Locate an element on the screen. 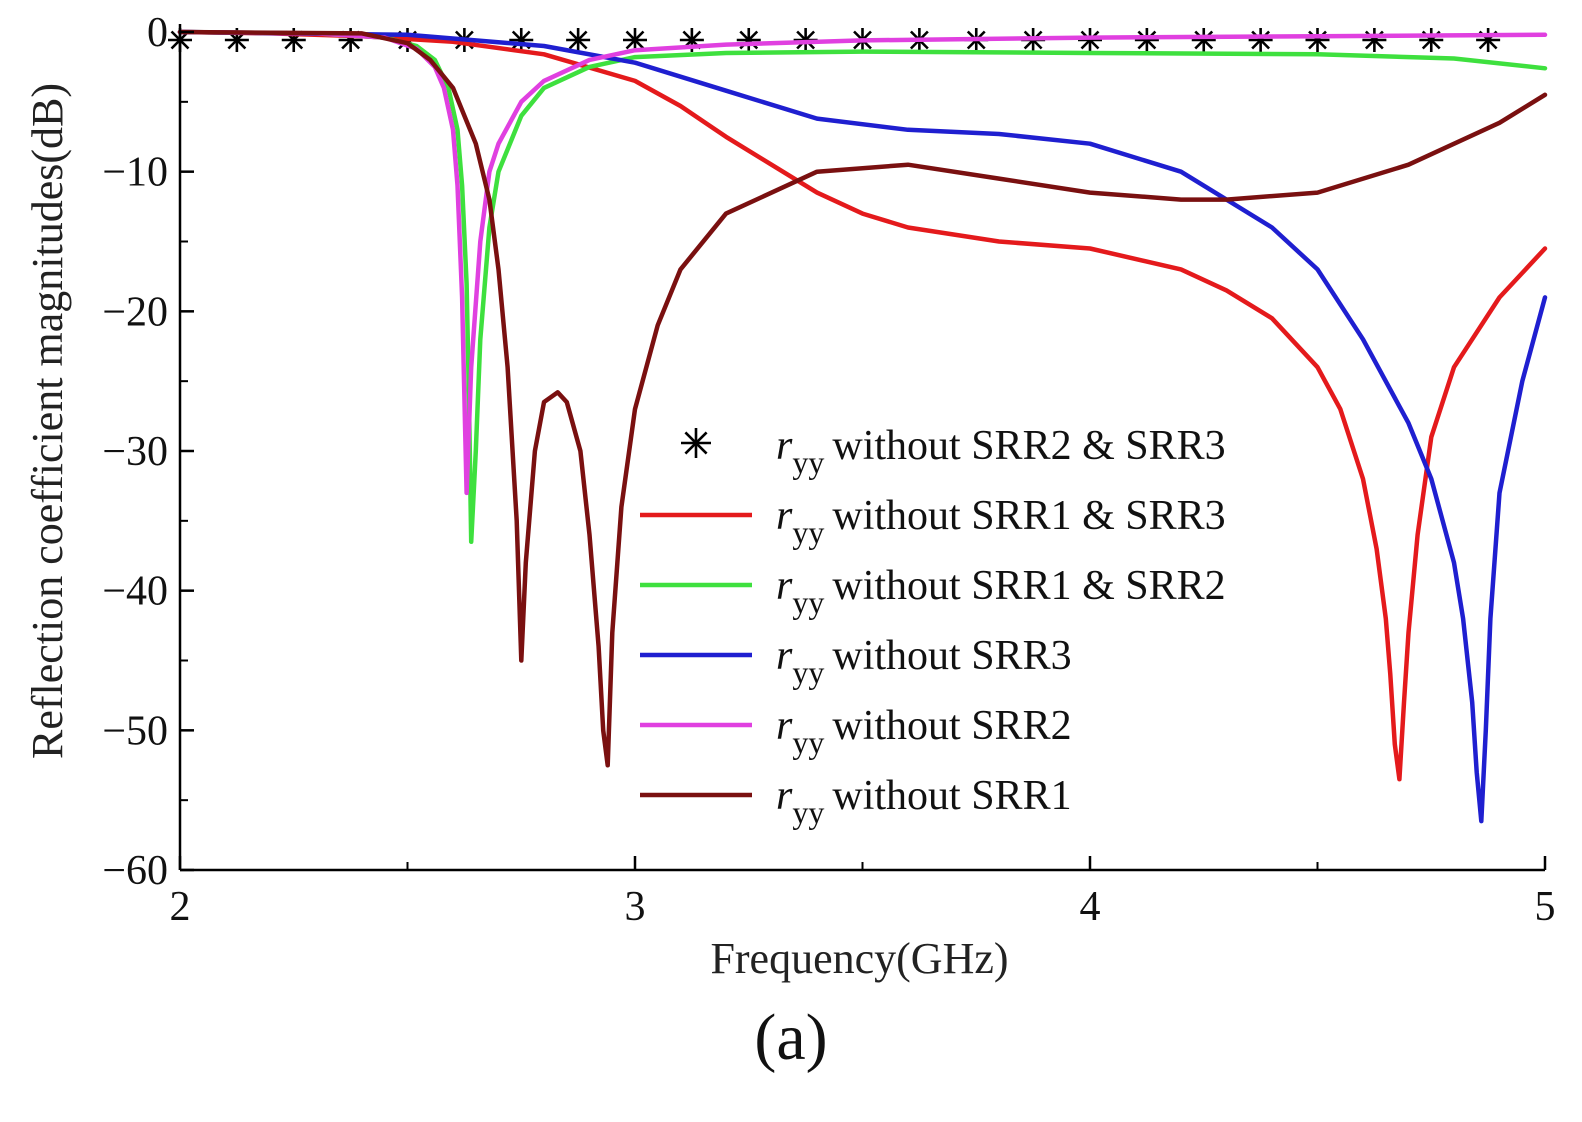  x-tick-label: 4 is located at coordinates (1090, 907).